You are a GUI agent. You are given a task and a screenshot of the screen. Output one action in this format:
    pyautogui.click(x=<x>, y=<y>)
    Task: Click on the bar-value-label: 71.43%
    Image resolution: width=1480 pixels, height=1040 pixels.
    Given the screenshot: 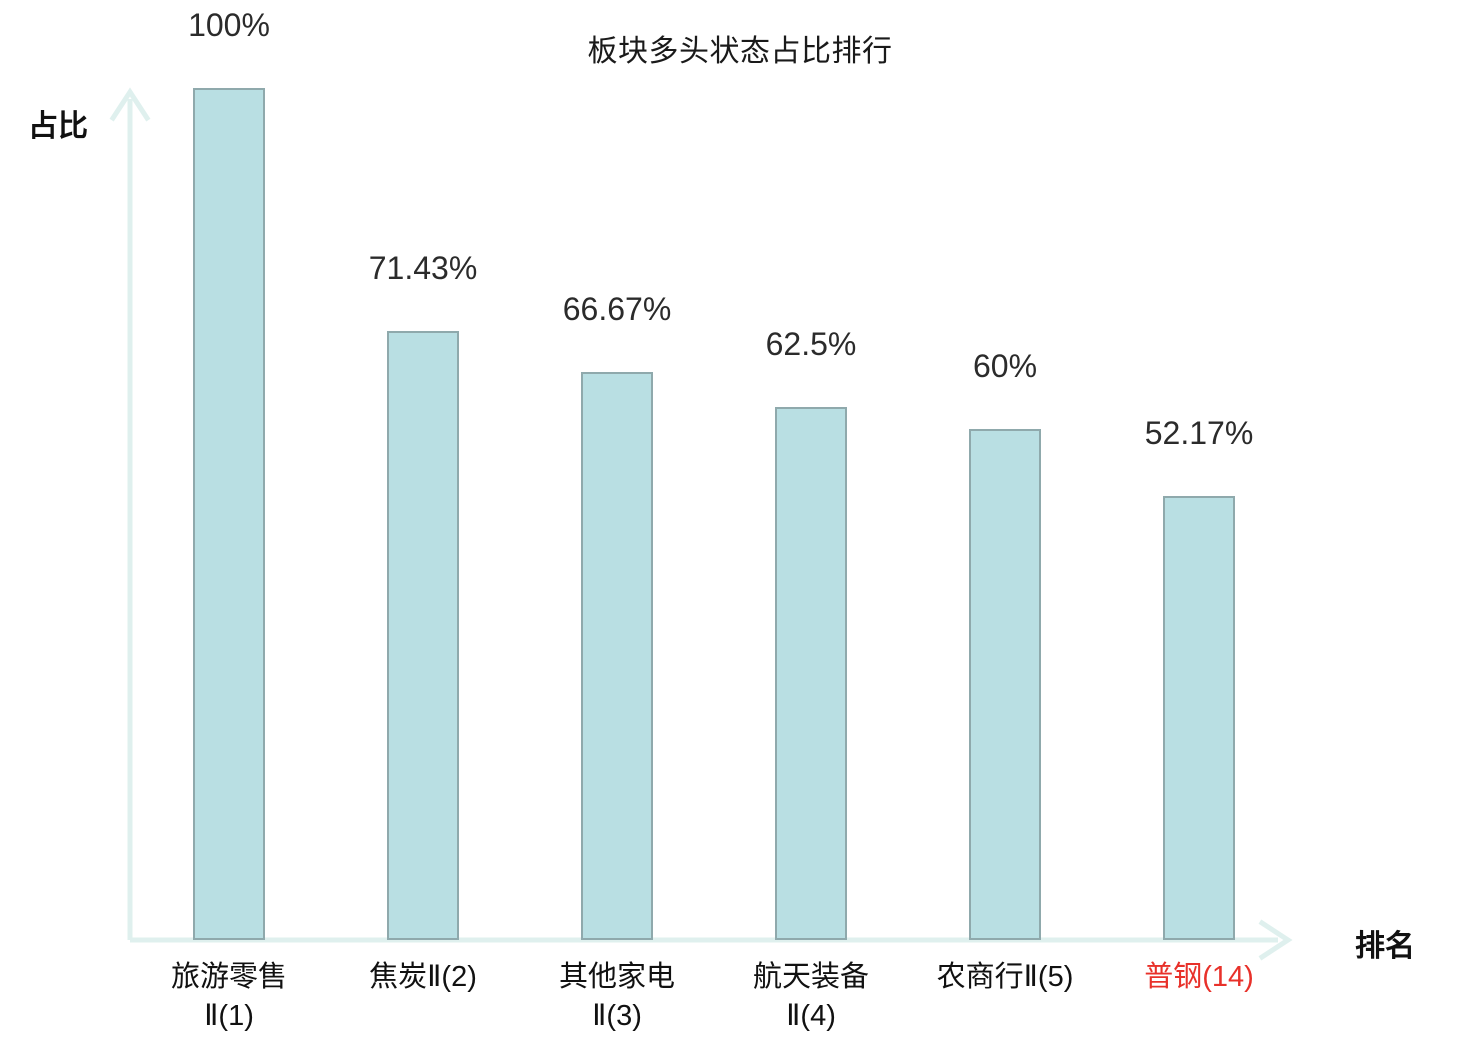 What is the action you would take?
    pyautogui.click(x=423, y=268)
    